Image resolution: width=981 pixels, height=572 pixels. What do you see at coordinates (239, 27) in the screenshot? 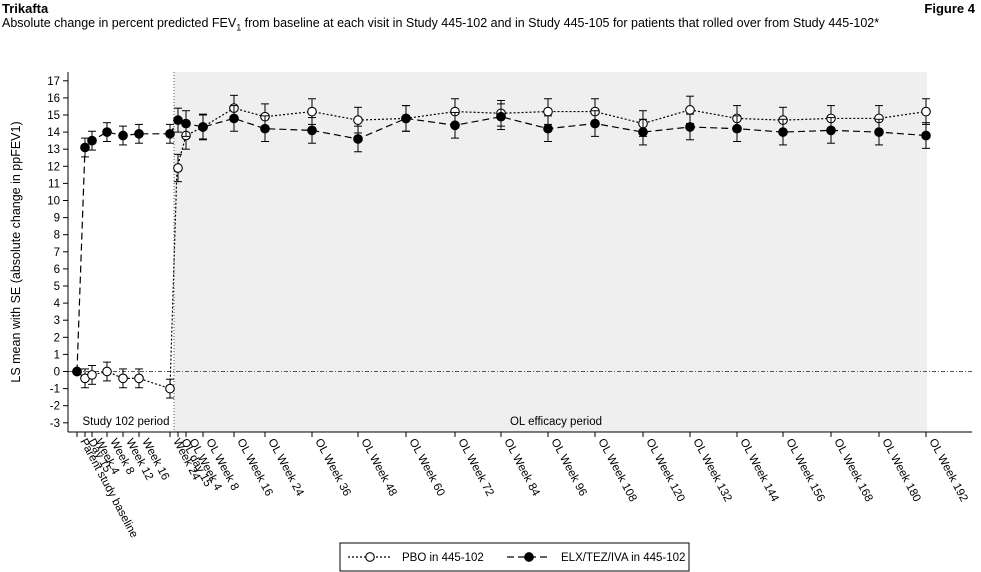
I see `subtitle-subscript: 1` at bounding box center [239, 27].